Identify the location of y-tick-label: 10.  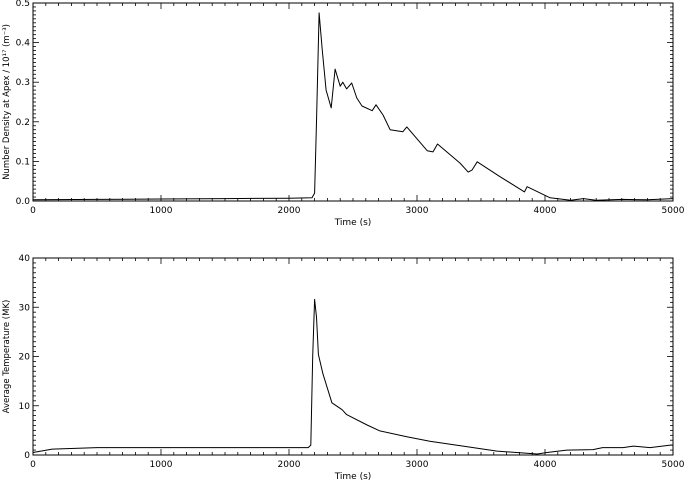
(25, 407).